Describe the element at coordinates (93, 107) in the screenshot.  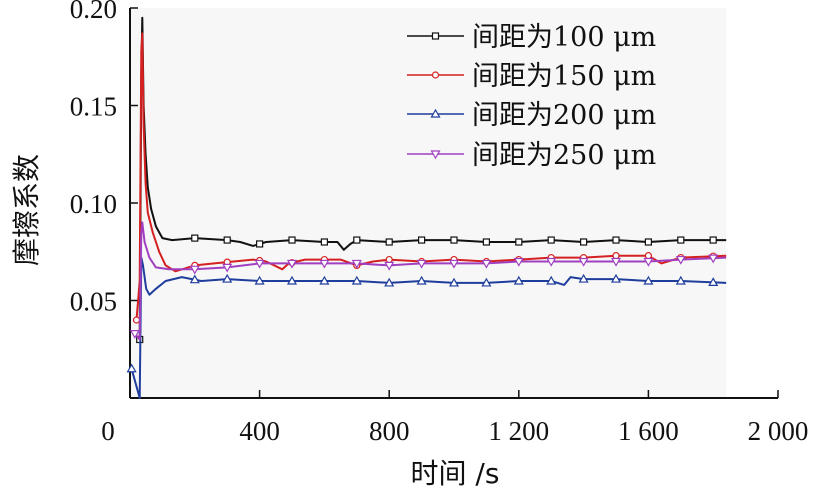
I see `y-tick-label: 0.15` at that location.